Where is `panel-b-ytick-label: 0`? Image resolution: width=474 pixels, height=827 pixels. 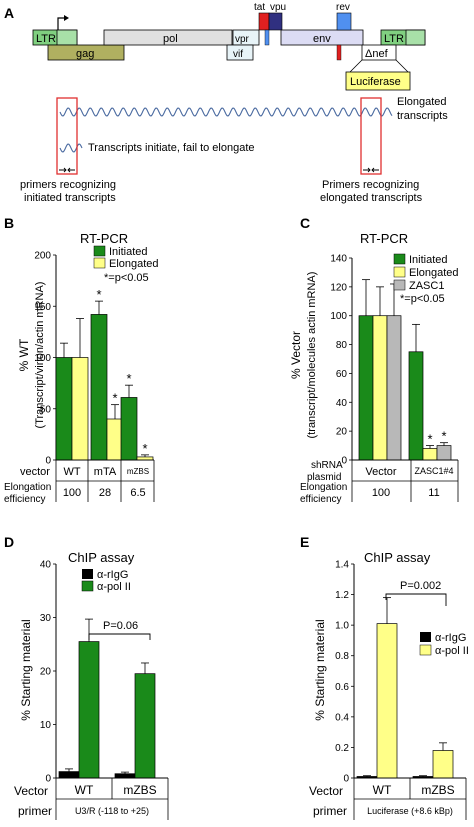
panel-b-ytick-label: 0 is located at coordinates (48, 461).